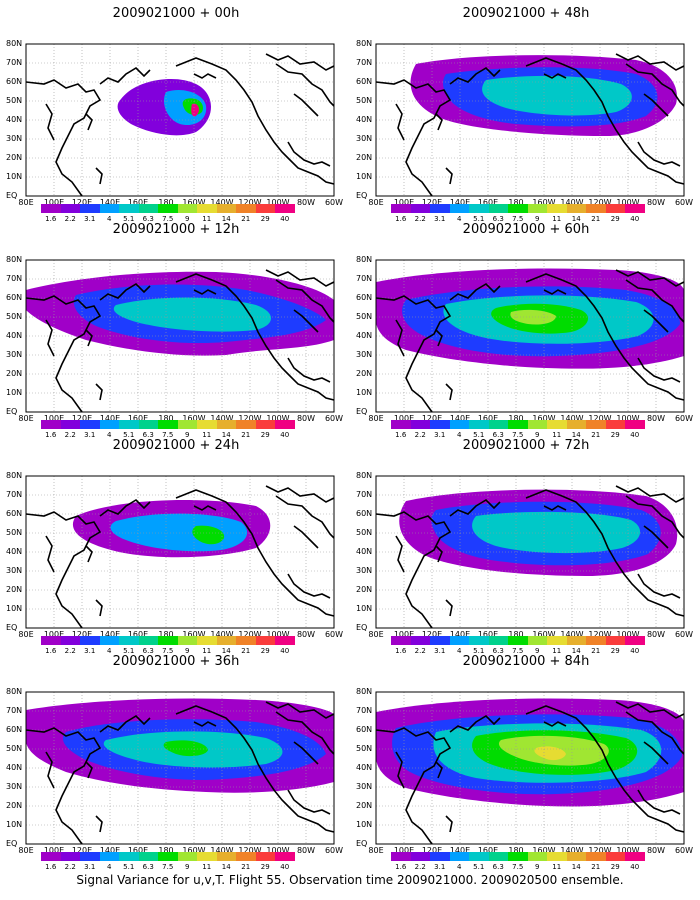 The height and width of the screenshot is (900, 700). I want to click on latitude-label: 80N, so click(364, 475).